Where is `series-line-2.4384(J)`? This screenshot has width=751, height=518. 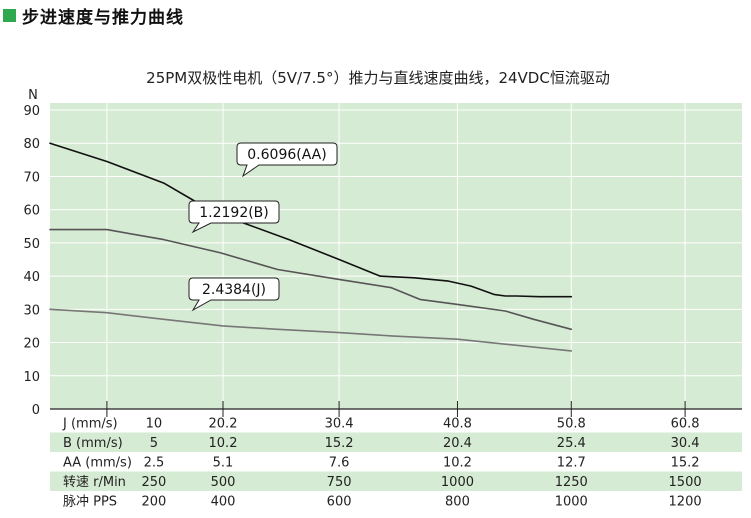
series-line-2.4384(J) is located at coordinates (311, 330).